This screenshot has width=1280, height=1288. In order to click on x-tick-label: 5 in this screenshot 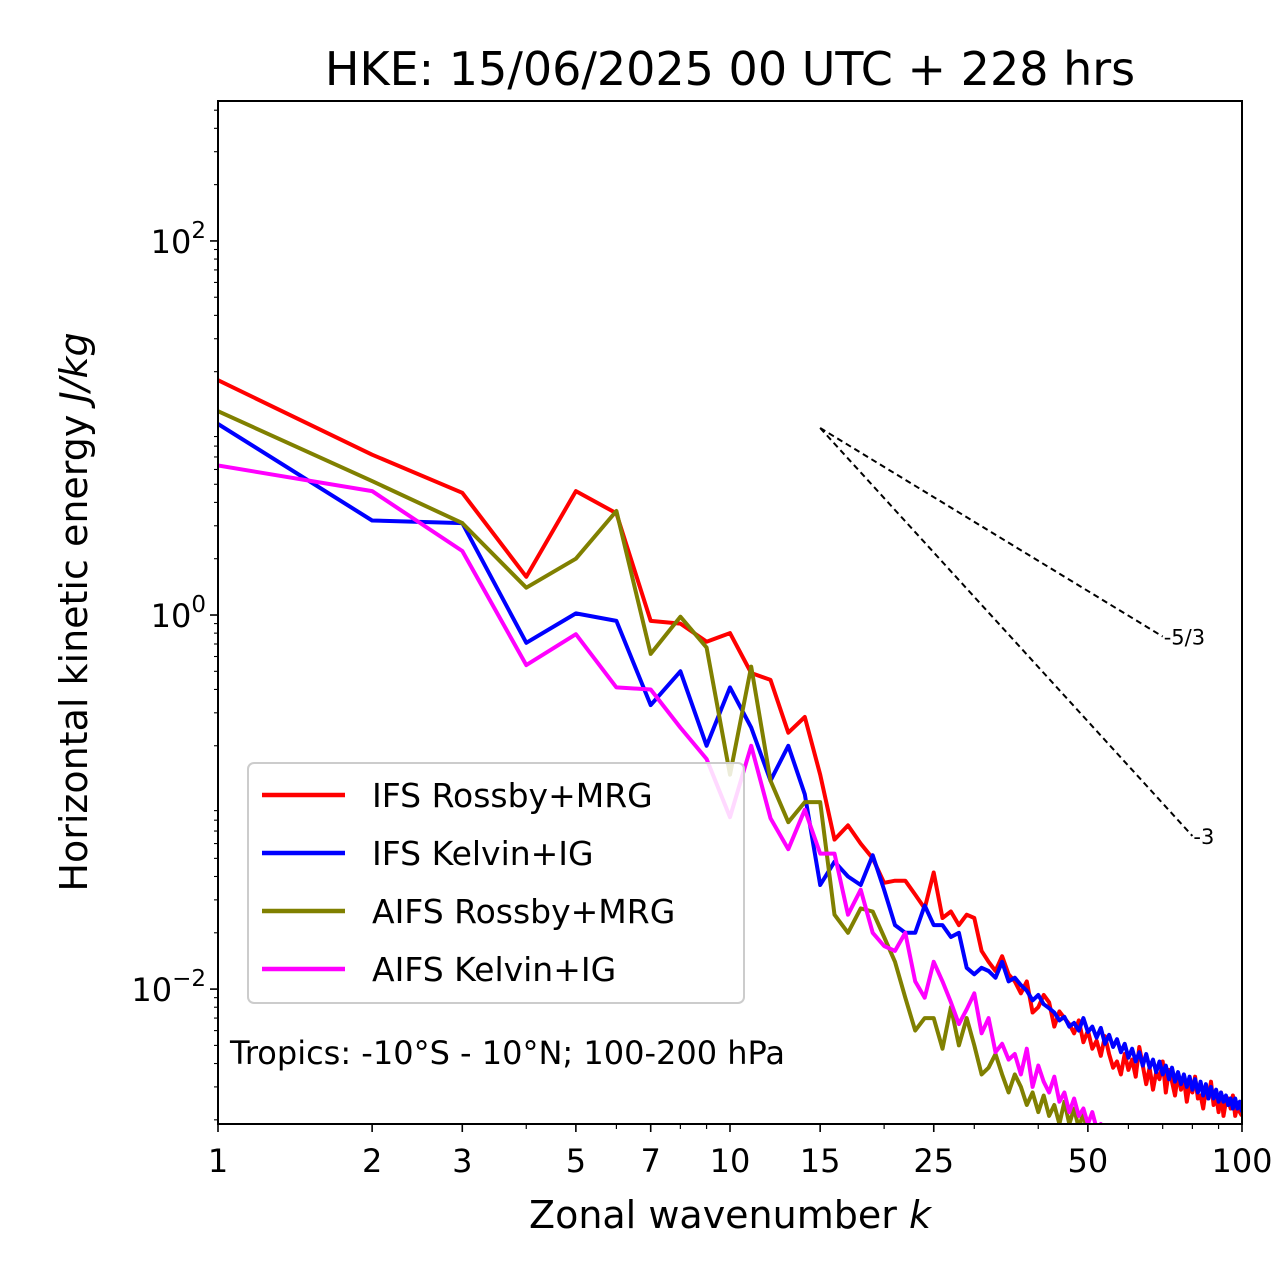, I will do `click(576, 1161)`.